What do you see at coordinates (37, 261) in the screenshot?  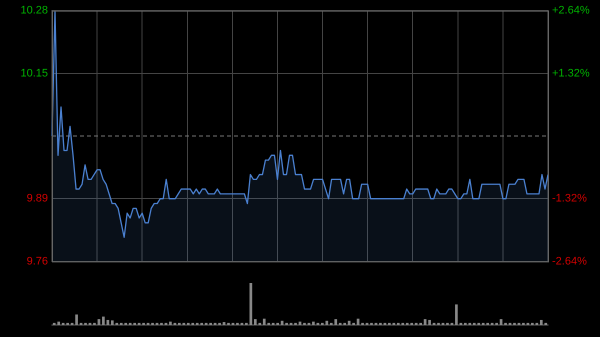 I see `y-tick-label: 9.76` at bounding box center [37, 261].